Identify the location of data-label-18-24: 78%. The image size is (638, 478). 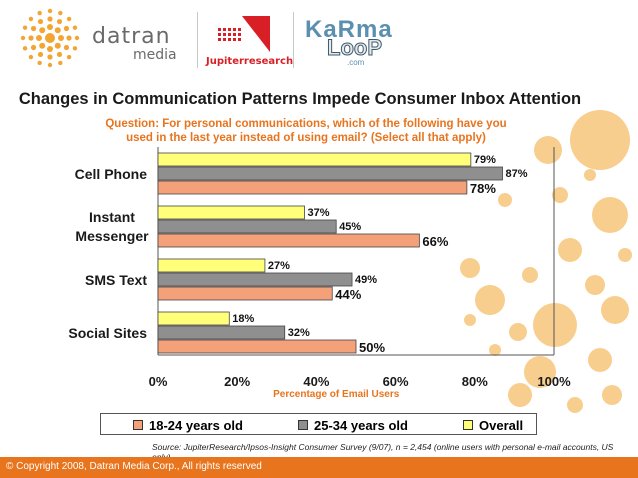
(483, 188).